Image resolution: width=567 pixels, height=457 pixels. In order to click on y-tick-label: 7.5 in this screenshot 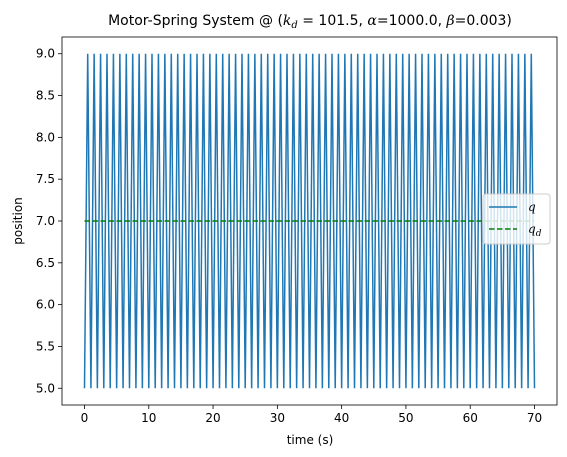, I will do `click(45, 179)`.